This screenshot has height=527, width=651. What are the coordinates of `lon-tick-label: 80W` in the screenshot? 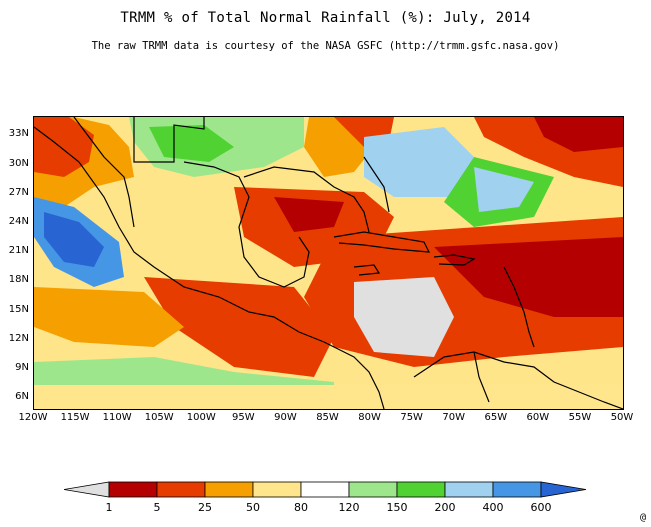 It's located at (369, 417).